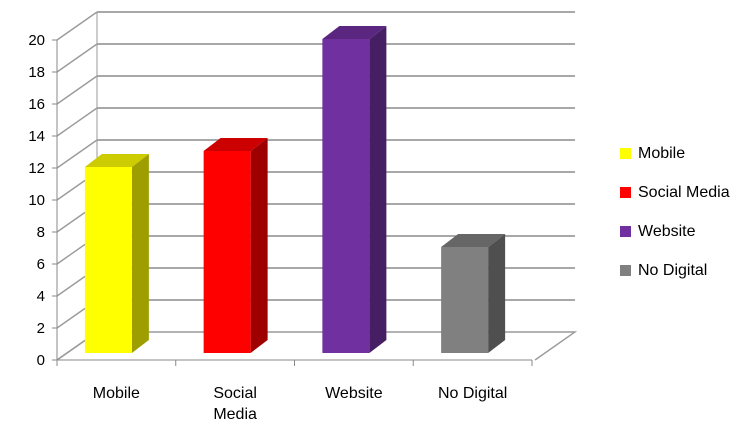 This screenshot has width=748, height=427. Describe the element at coordinates (36, 136) in the screenshot. I see `y-tick-label: 14` at that location.